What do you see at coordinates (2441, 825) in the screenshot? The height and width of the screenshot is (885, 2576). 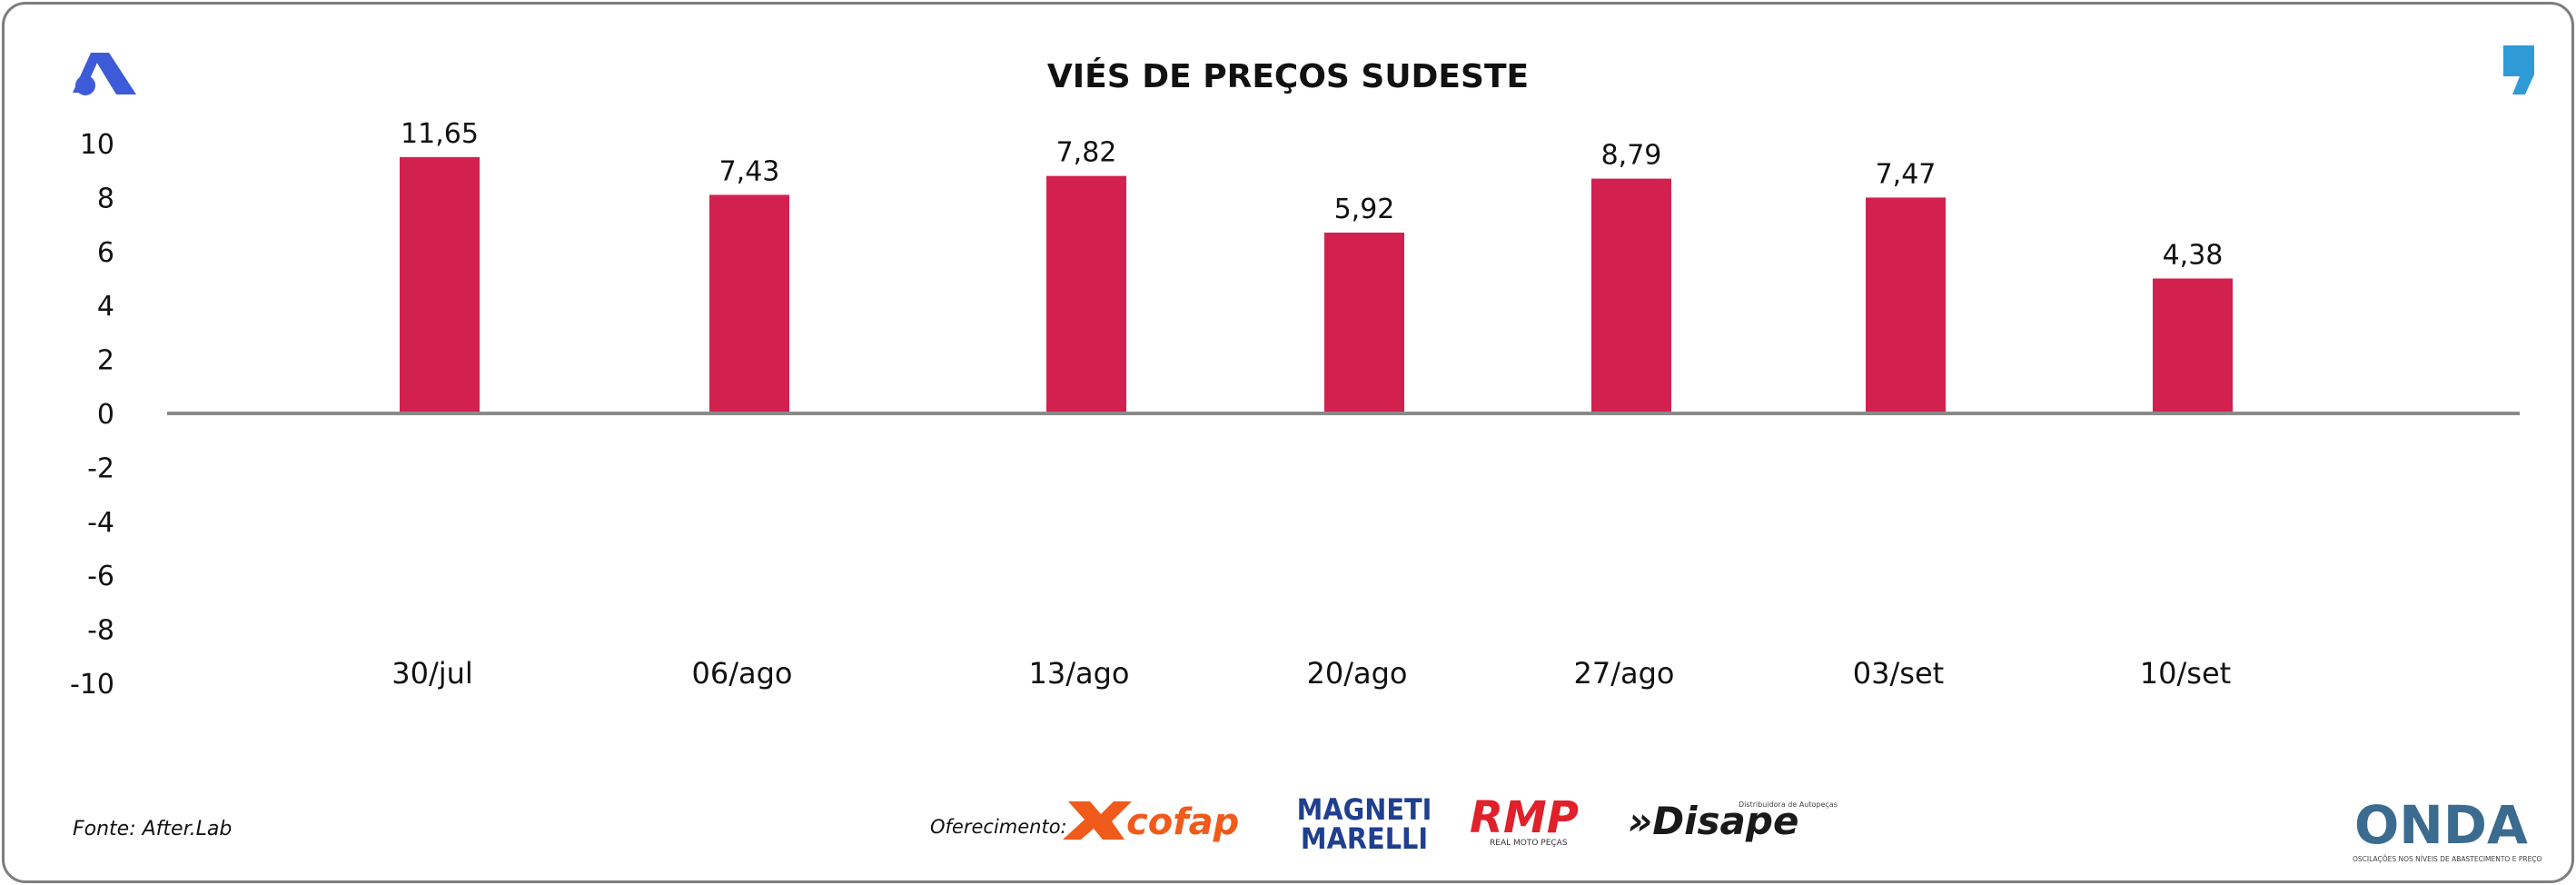 I see `onda-text: ONDA` at bounding box center [2441, 825].